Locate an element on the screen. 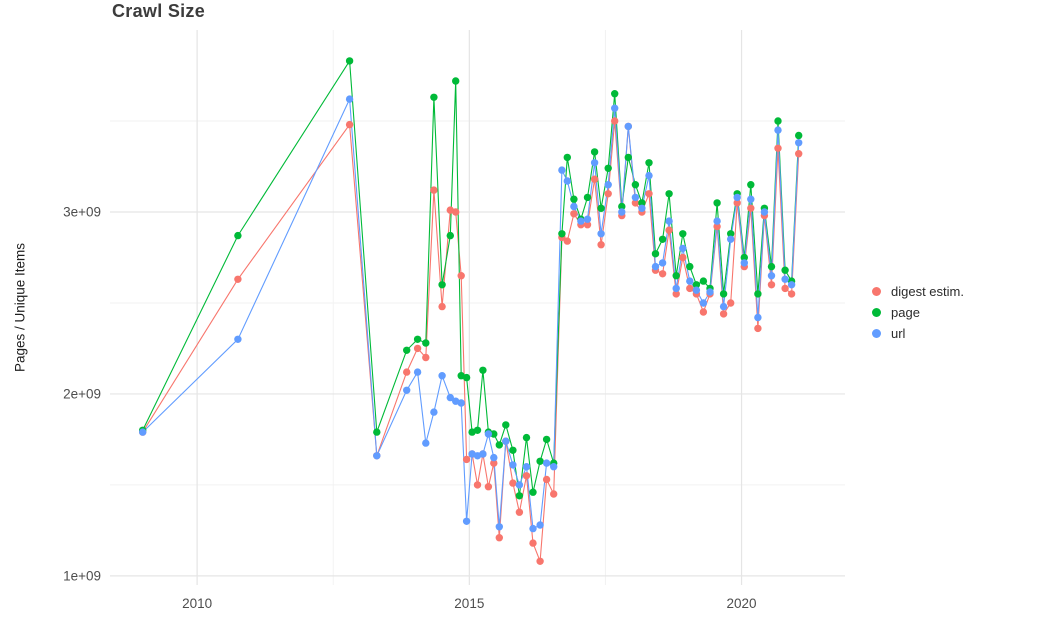  x-tick-label: 2015 is located at coordinates (469, 603).